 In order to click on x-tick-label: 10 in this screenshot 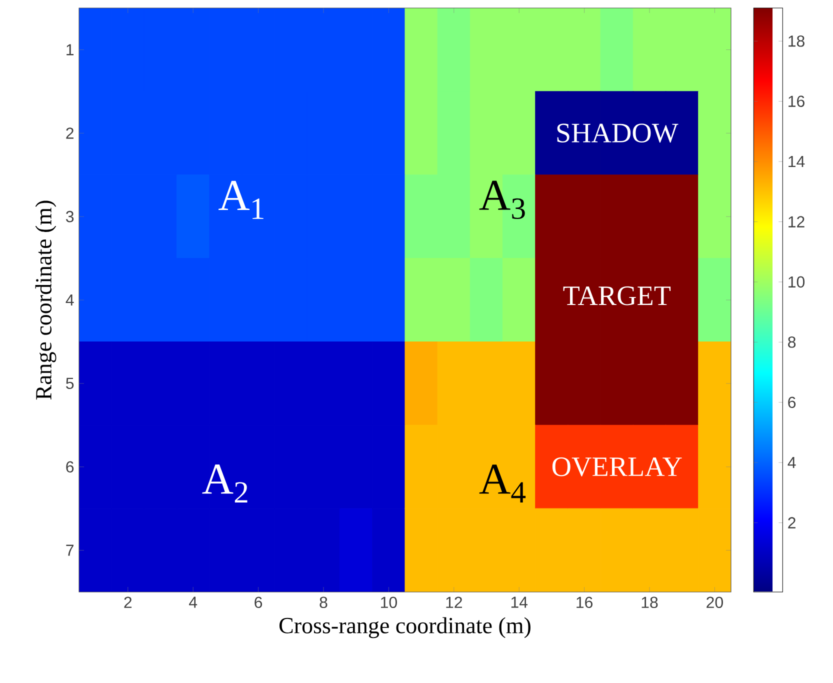, I will do `click(389, 602)`.